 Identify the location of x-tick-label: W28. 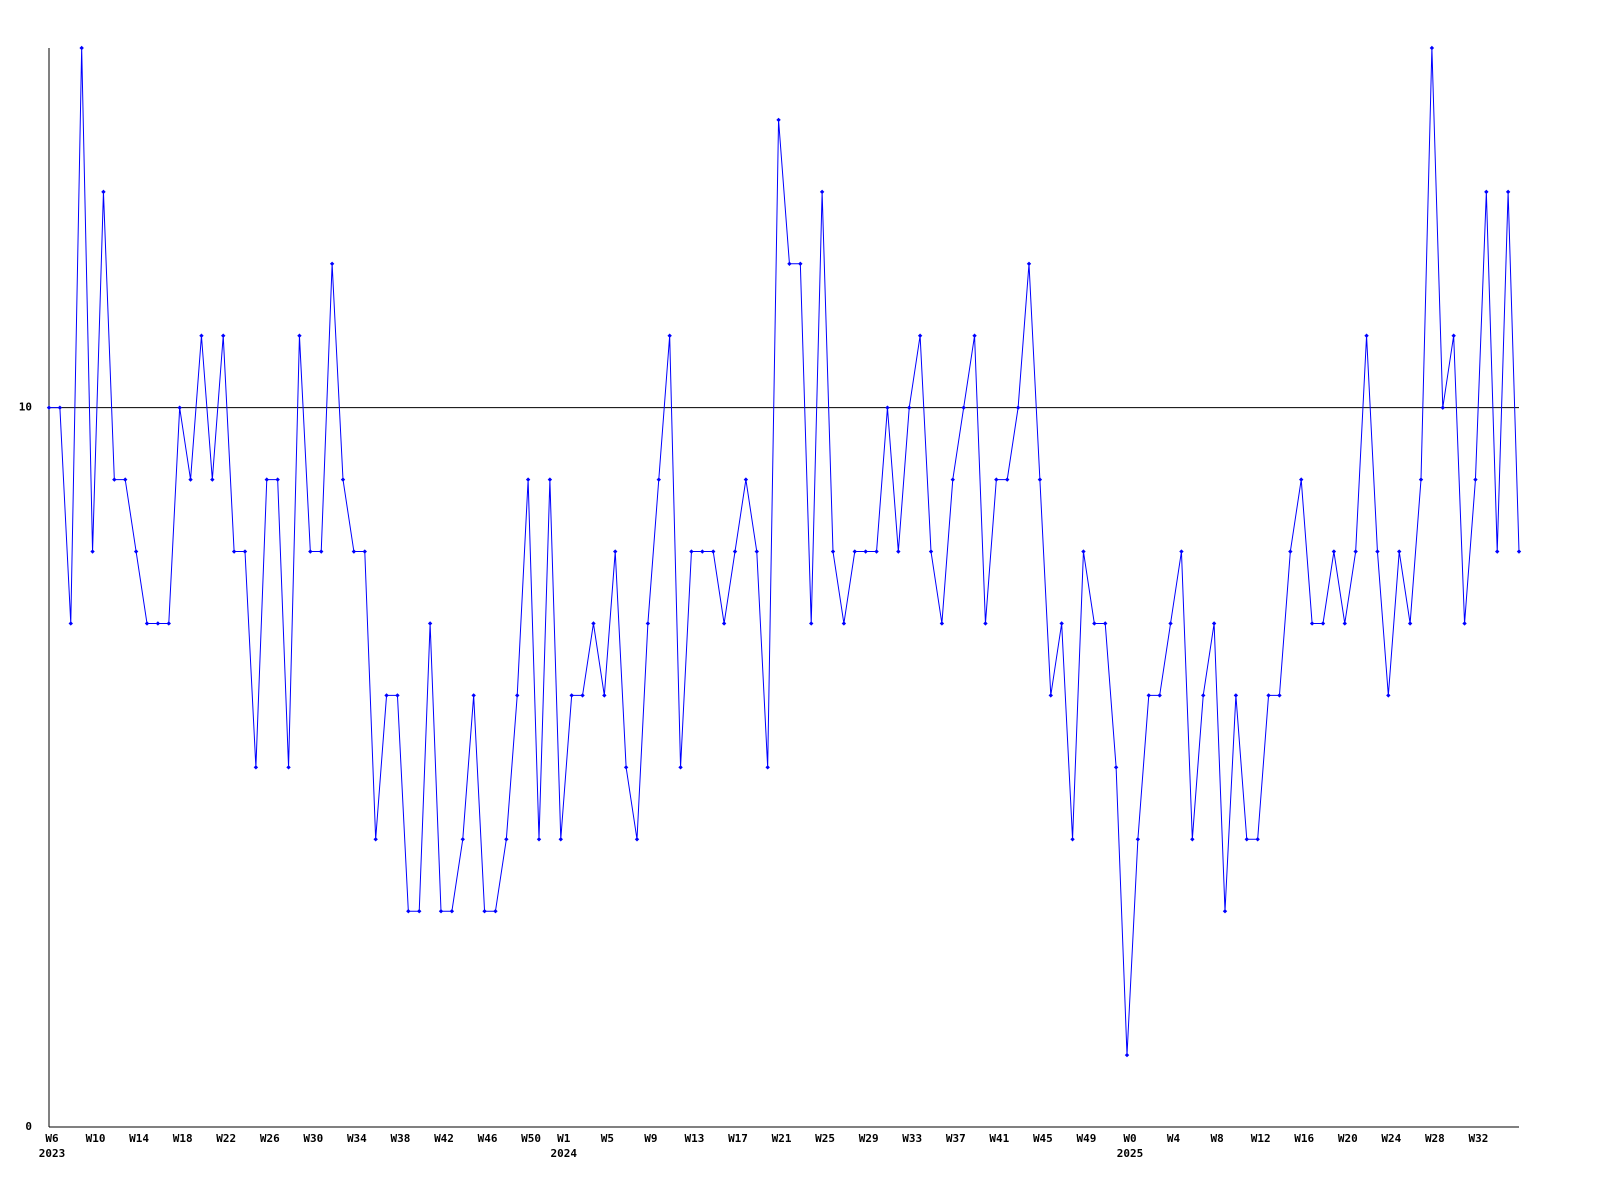
(1435, 1138).